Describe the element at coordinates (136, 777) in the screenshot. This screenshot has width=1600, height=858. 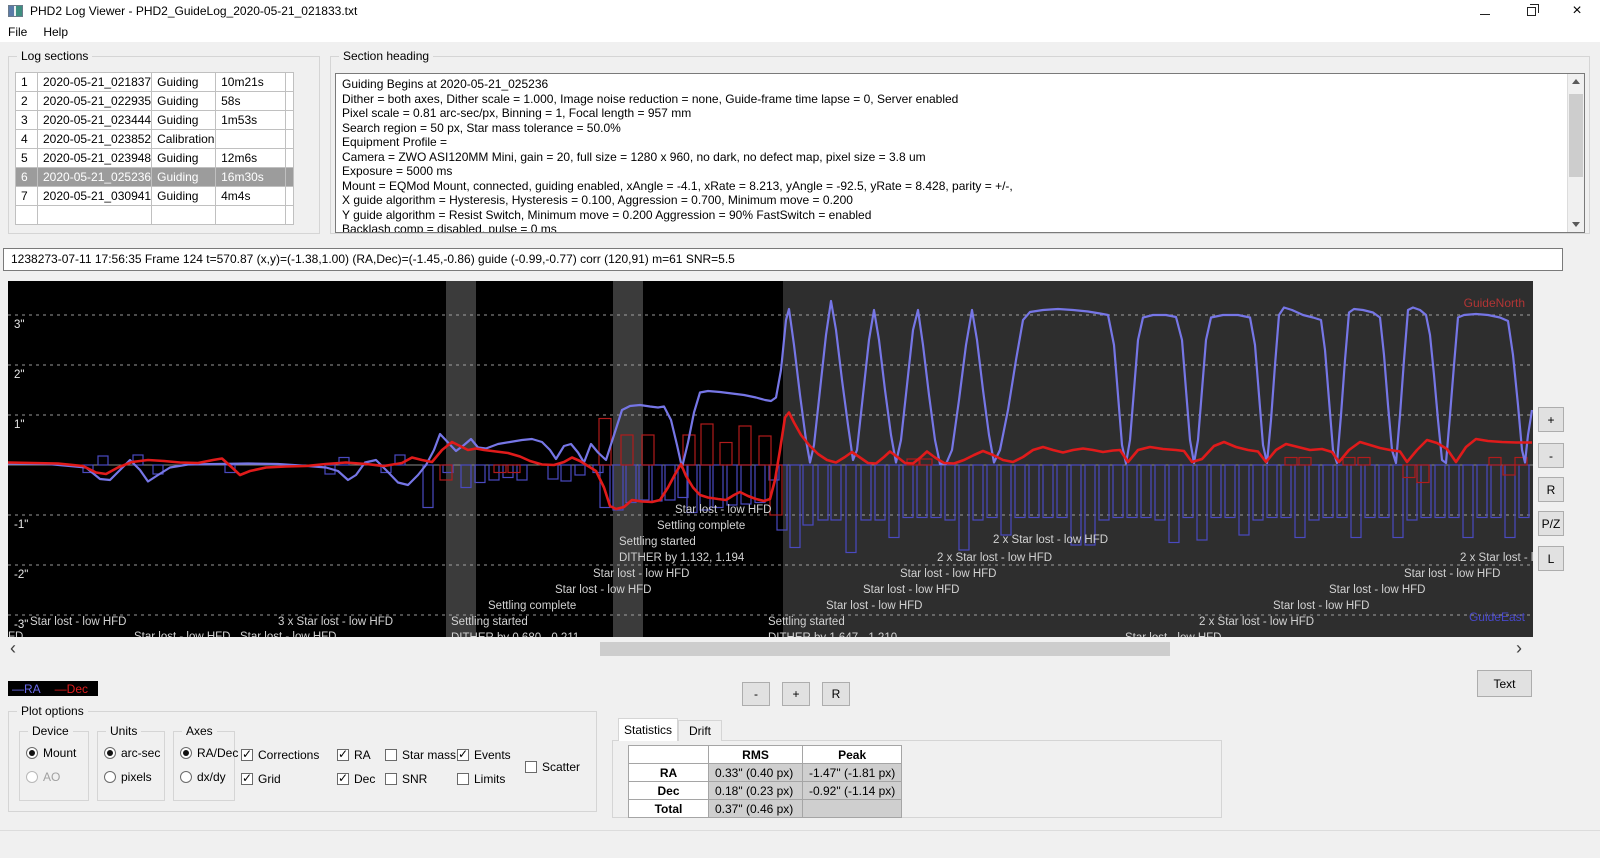
I see `radio-label: pixels` at that location.